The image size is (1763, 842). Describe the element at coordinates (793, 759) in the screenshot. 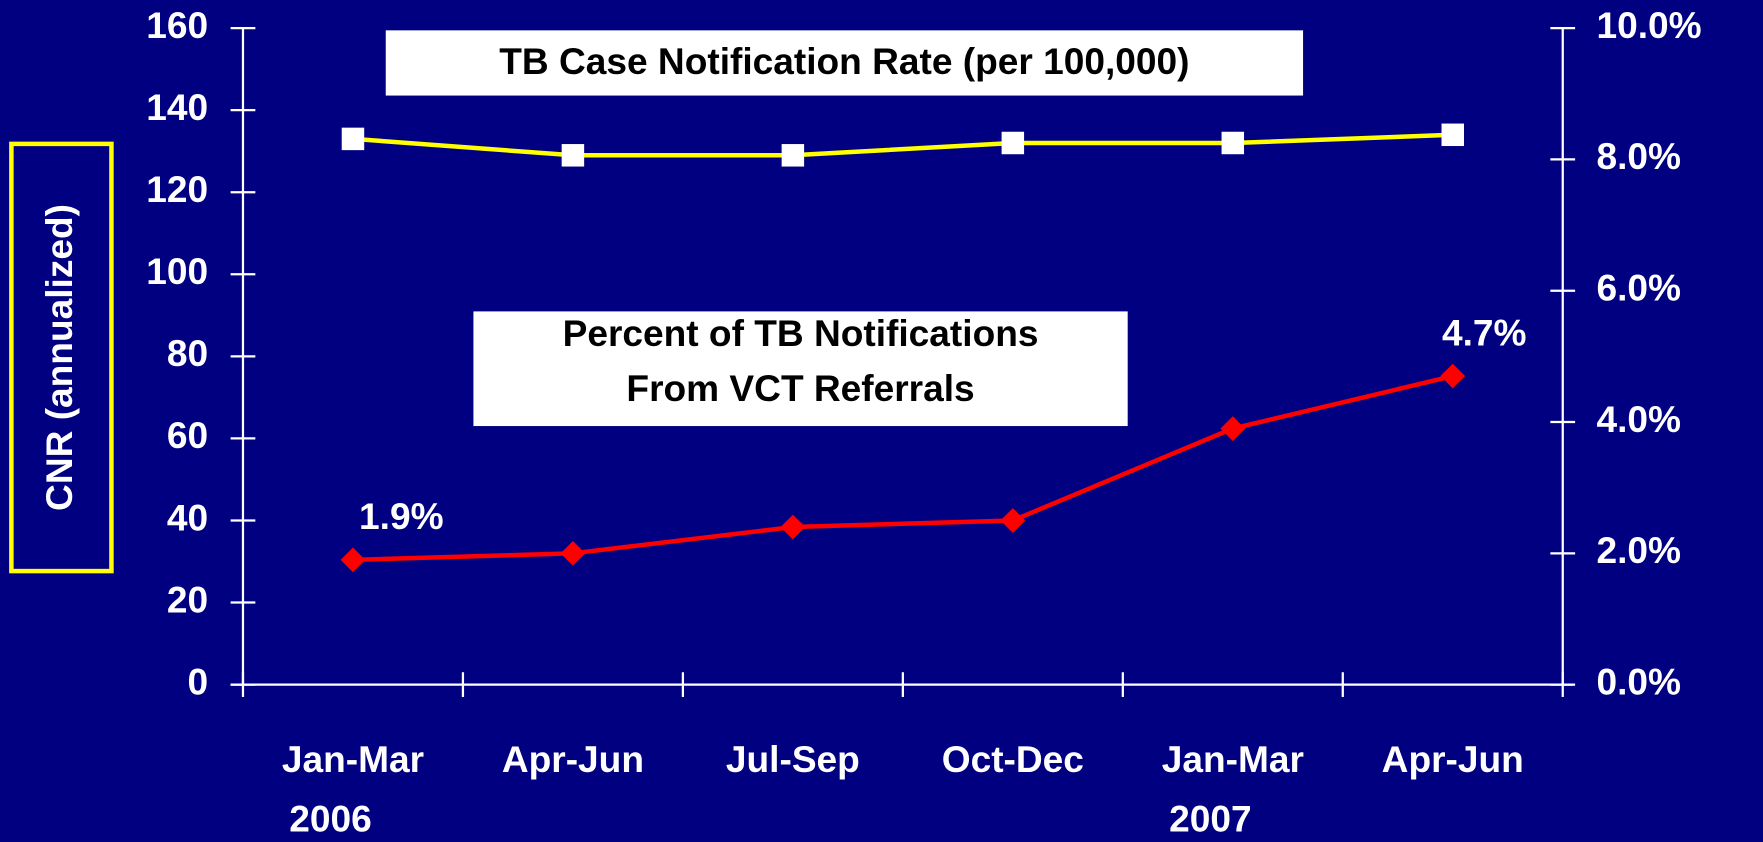

I see `x-tick-label: Jul-Sep` at that location.